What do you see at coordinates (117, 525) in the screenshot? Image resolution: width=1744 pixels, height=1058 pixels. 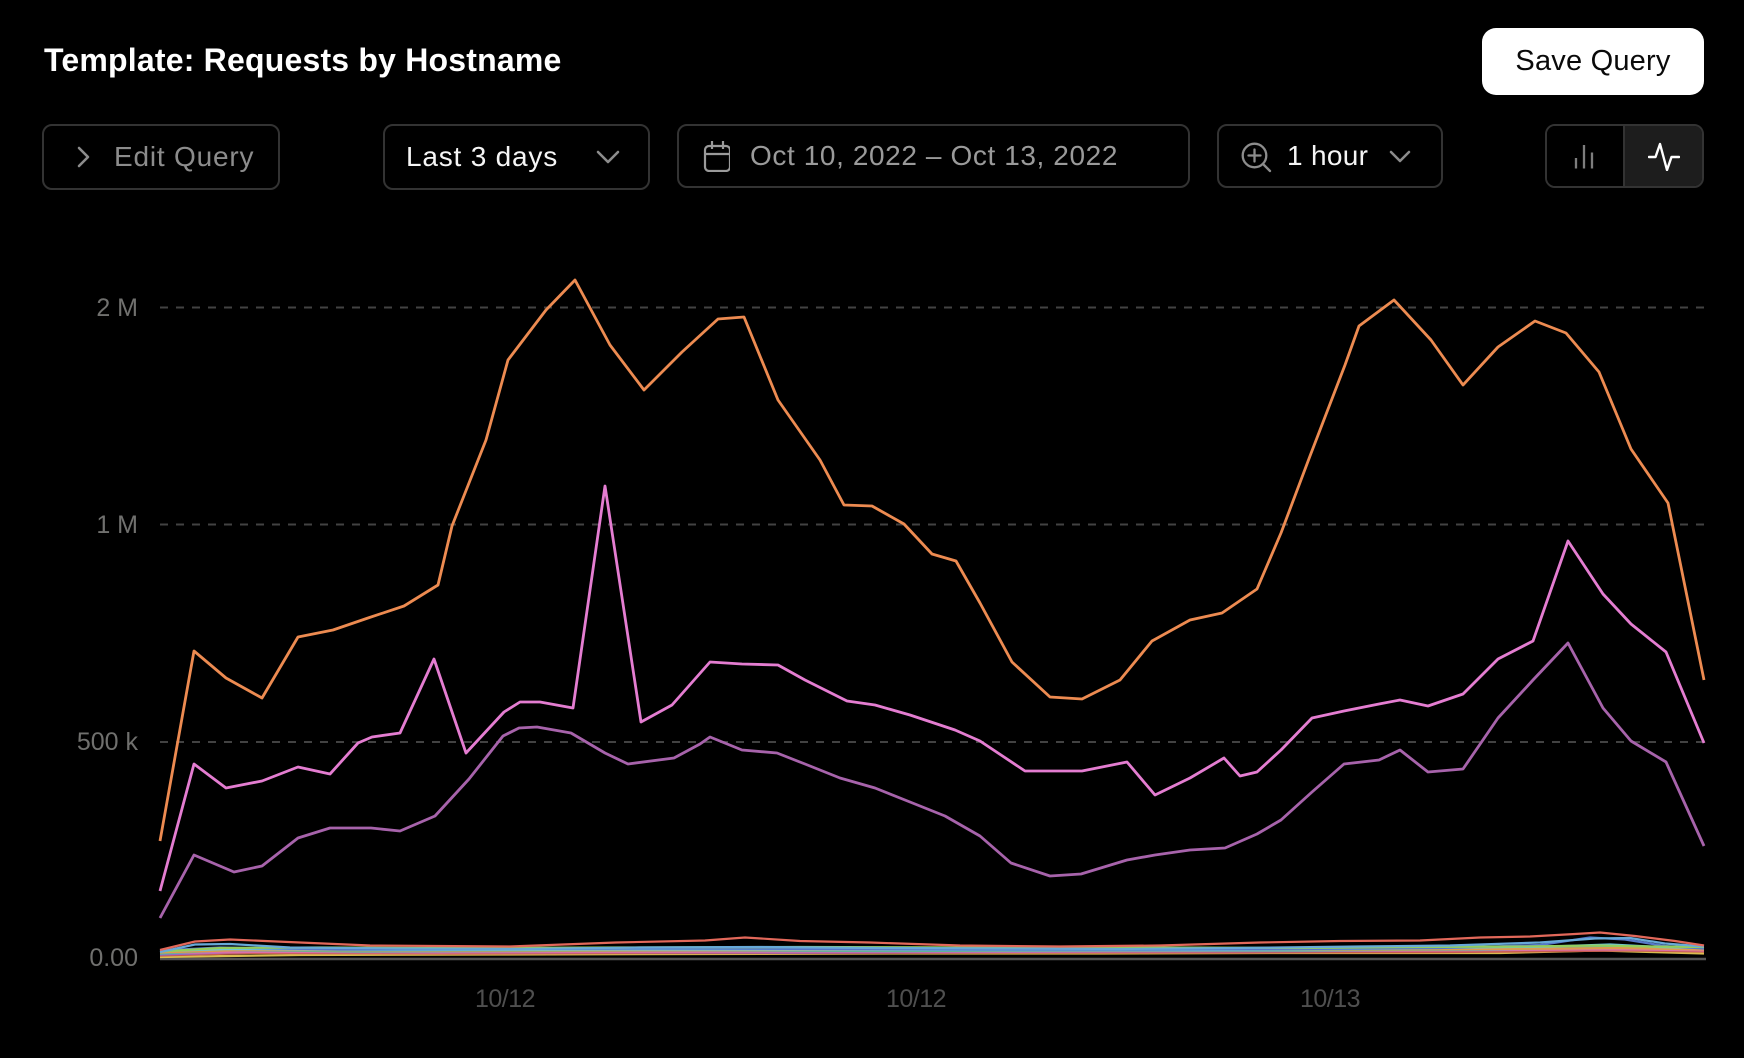 I see `svg-text: 1 M` at bounding box center [117, 525].